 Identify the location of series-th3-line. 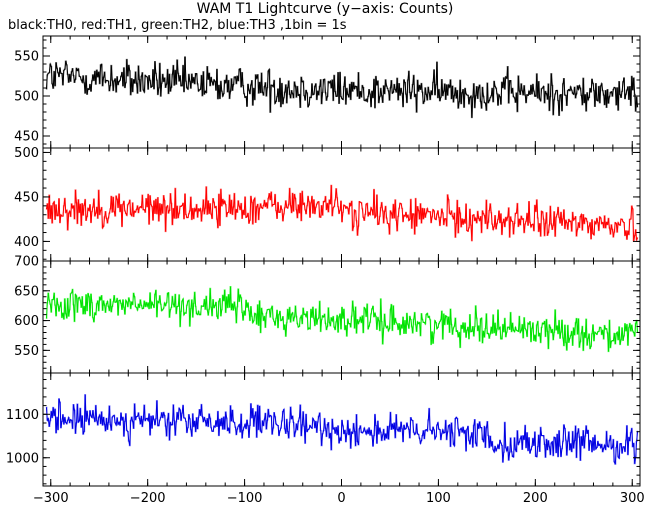
(342, 429).